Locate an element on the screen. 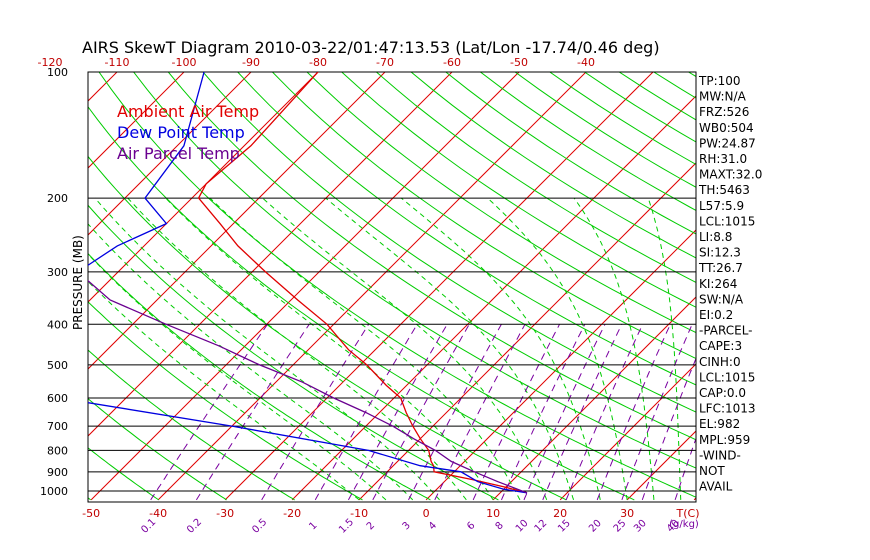 The image size is (870, 560). index-label: SW:N/A is located at coordinates (721, 299).